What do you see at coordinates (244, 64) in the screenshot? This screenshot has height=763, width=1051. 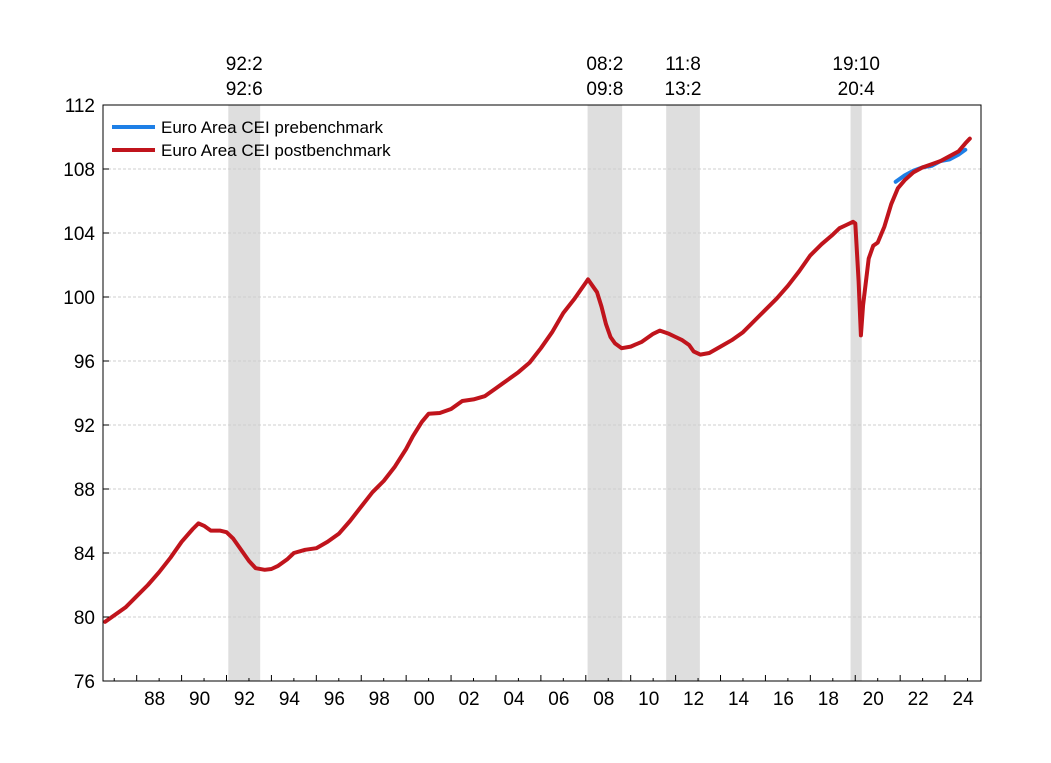 I see `recession-peak-label: 92:2` at bounding box center [244, 64].